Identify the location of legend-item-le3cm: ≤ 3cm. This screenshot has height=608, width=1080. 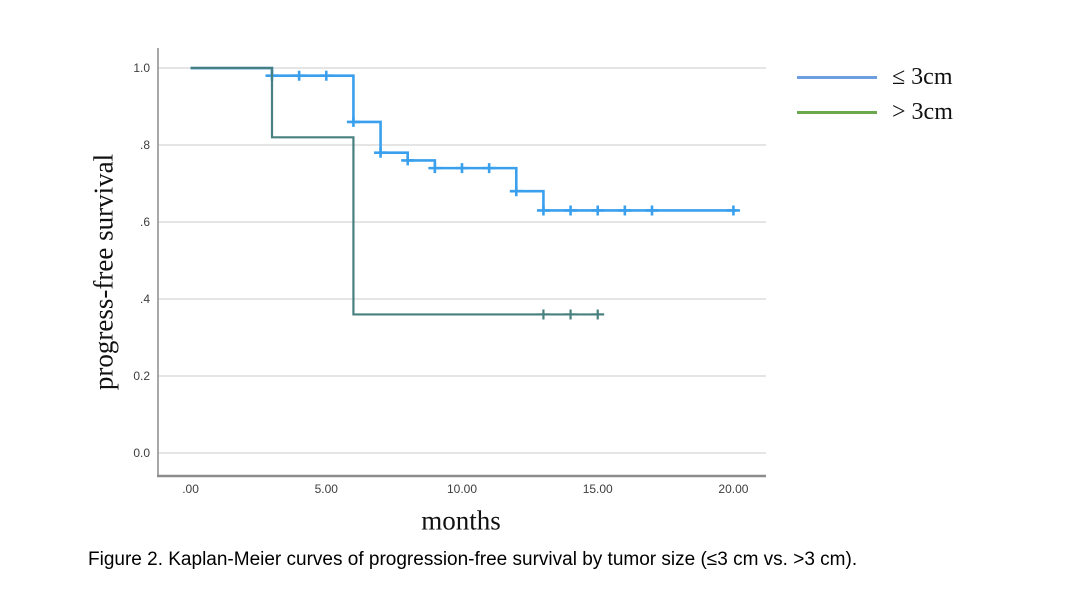
(875, 77).